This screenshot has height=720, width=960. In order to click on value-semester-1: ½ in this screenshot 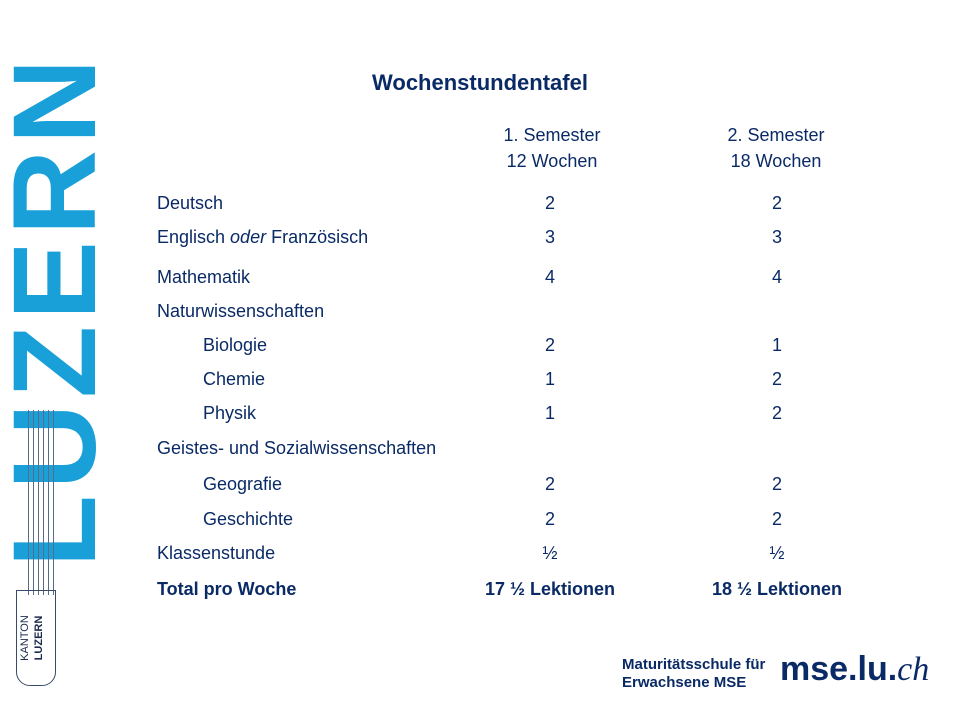, I will do `click(550, 553)`.